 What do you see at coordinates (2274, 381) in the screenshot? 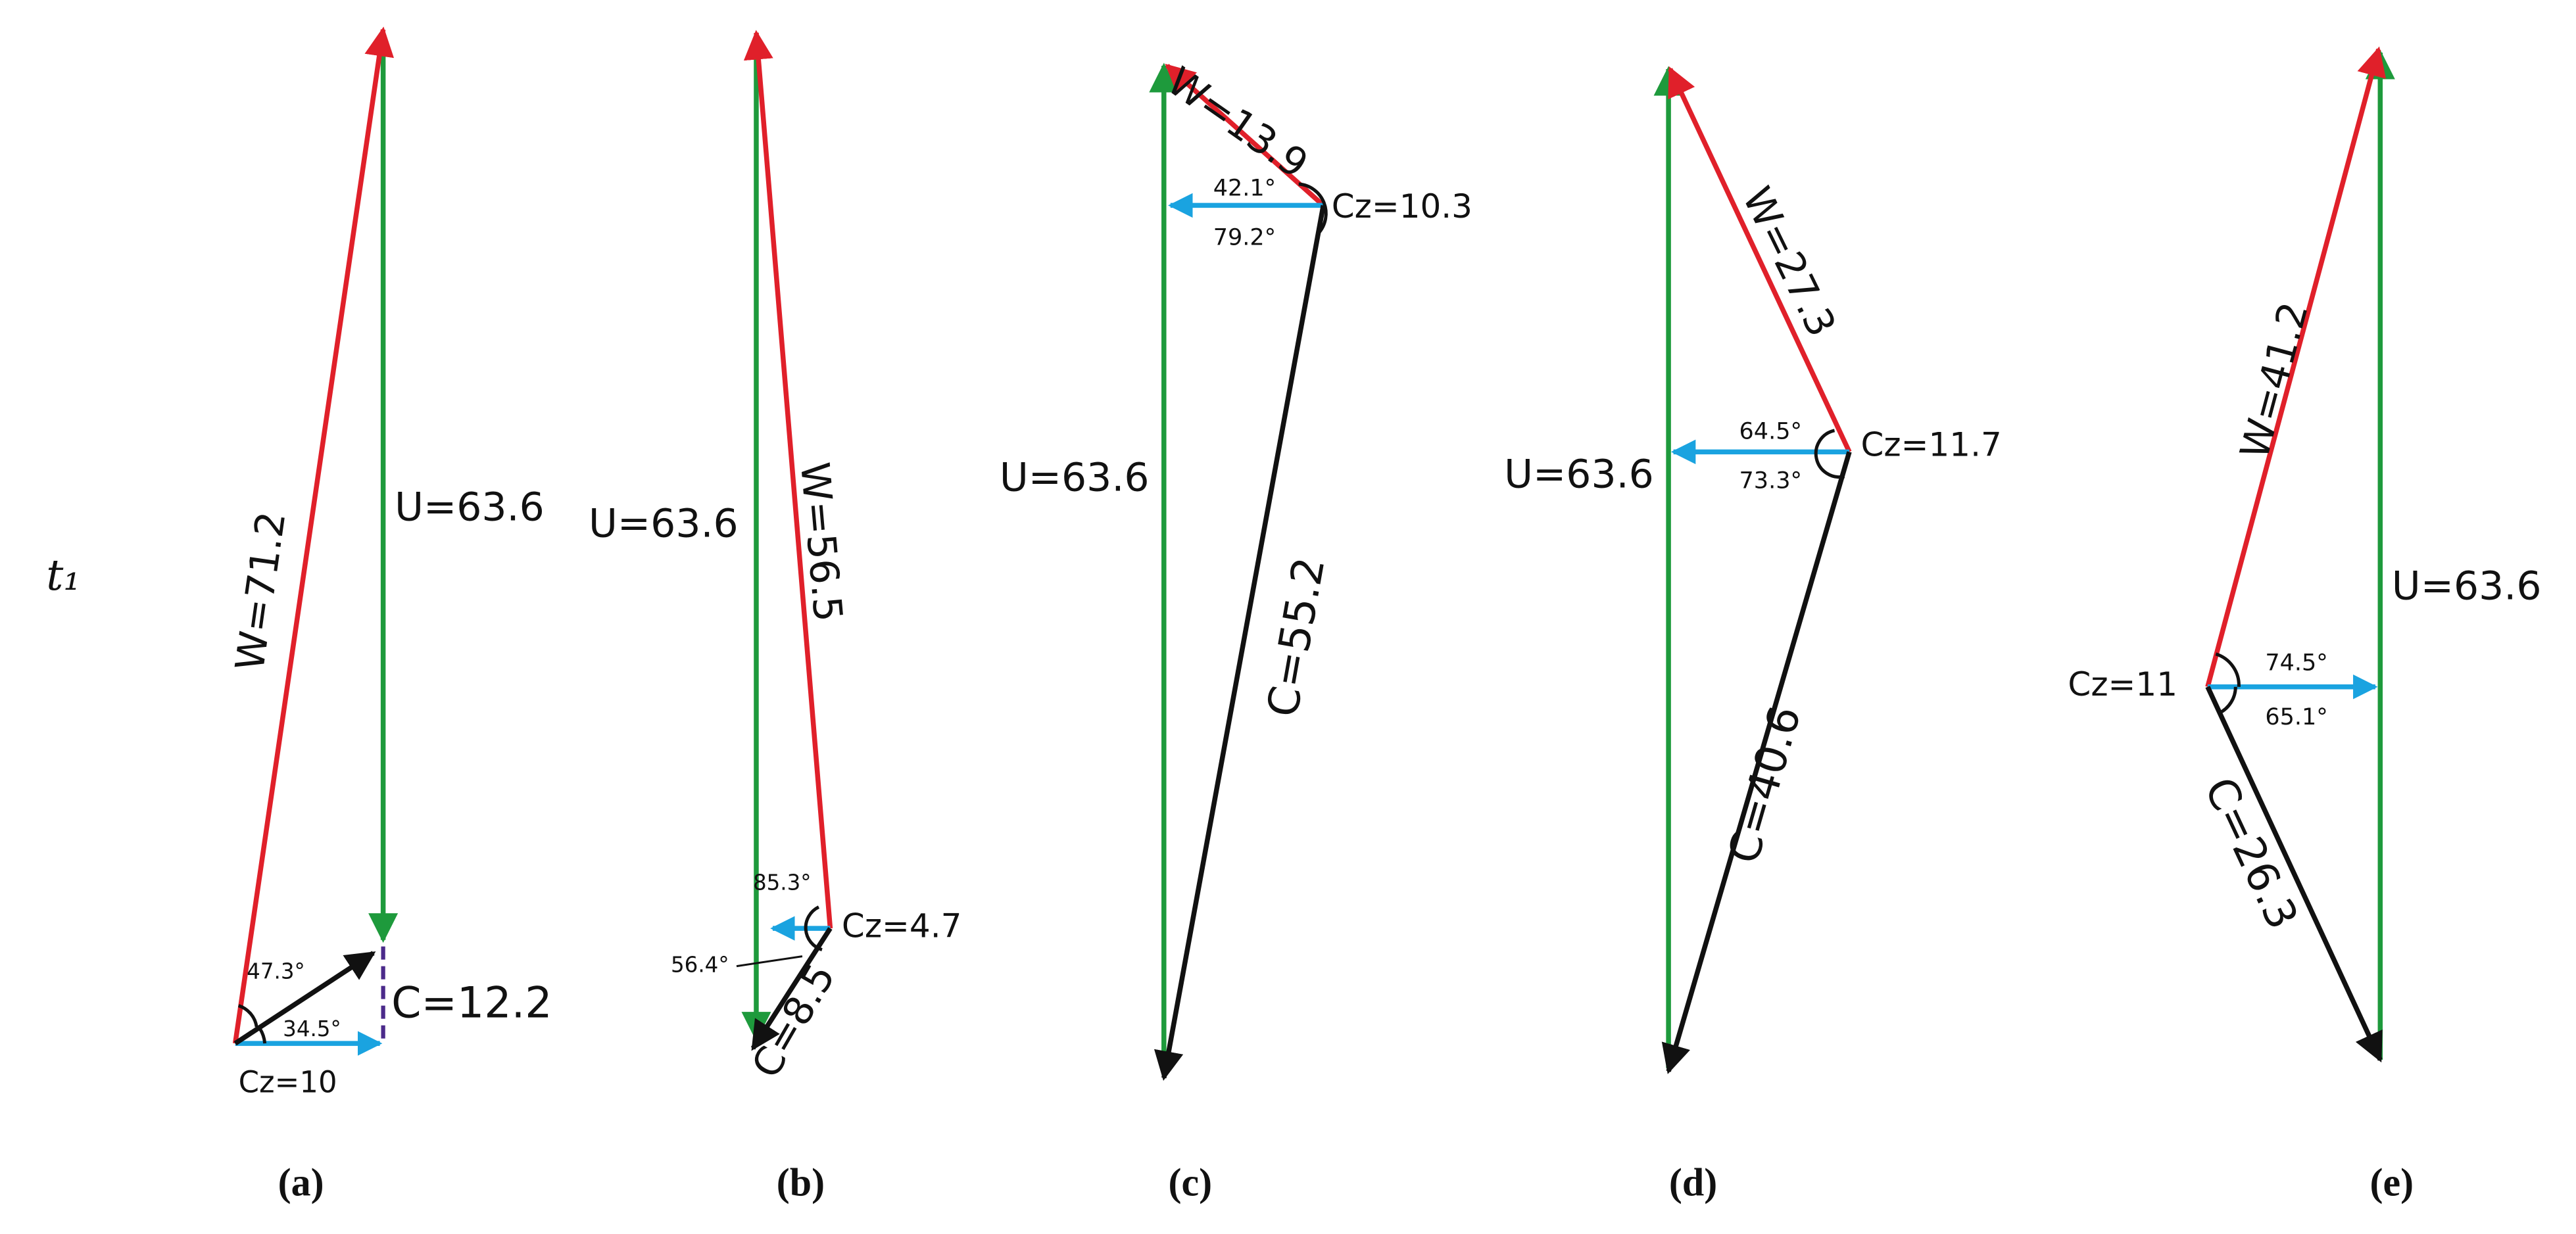
I see `label: W=41.2` at bounding box center [2274, 381].